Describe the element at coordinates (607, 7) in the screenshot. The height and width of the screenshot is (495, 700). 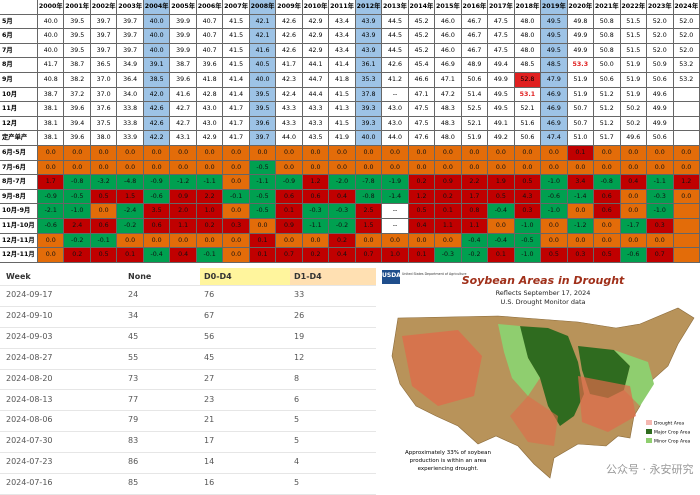
I see `header-cell: 2021年` at that location.